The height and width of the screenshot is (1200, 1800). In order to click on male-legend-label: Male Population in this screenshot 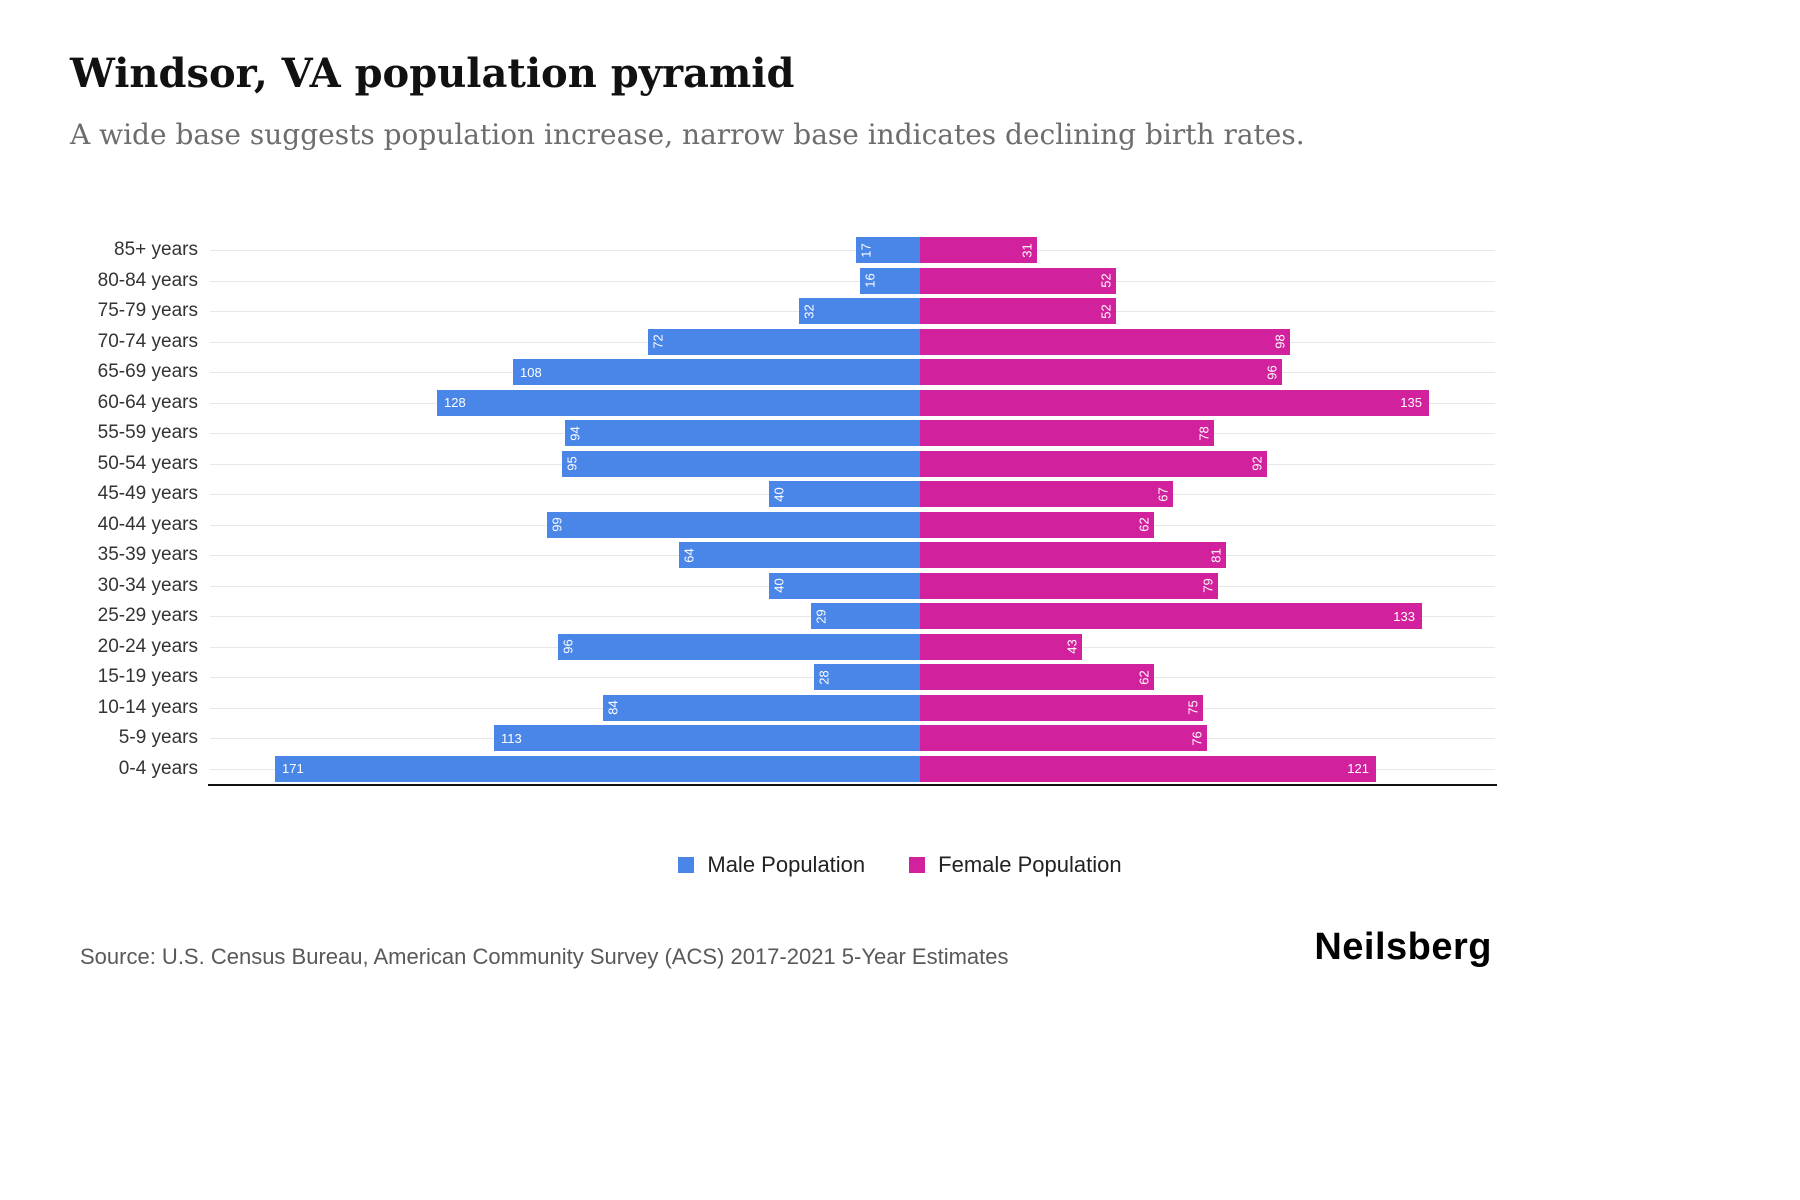, I will do `click(786, 864)`.